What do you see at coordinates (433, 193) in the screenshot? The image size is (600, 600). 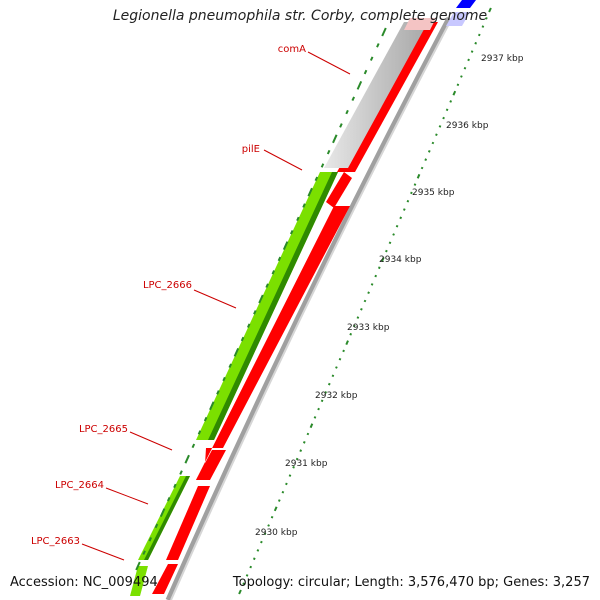 I see `scale-label-2935: 2935 kbp` at bounding box center [433, 193].